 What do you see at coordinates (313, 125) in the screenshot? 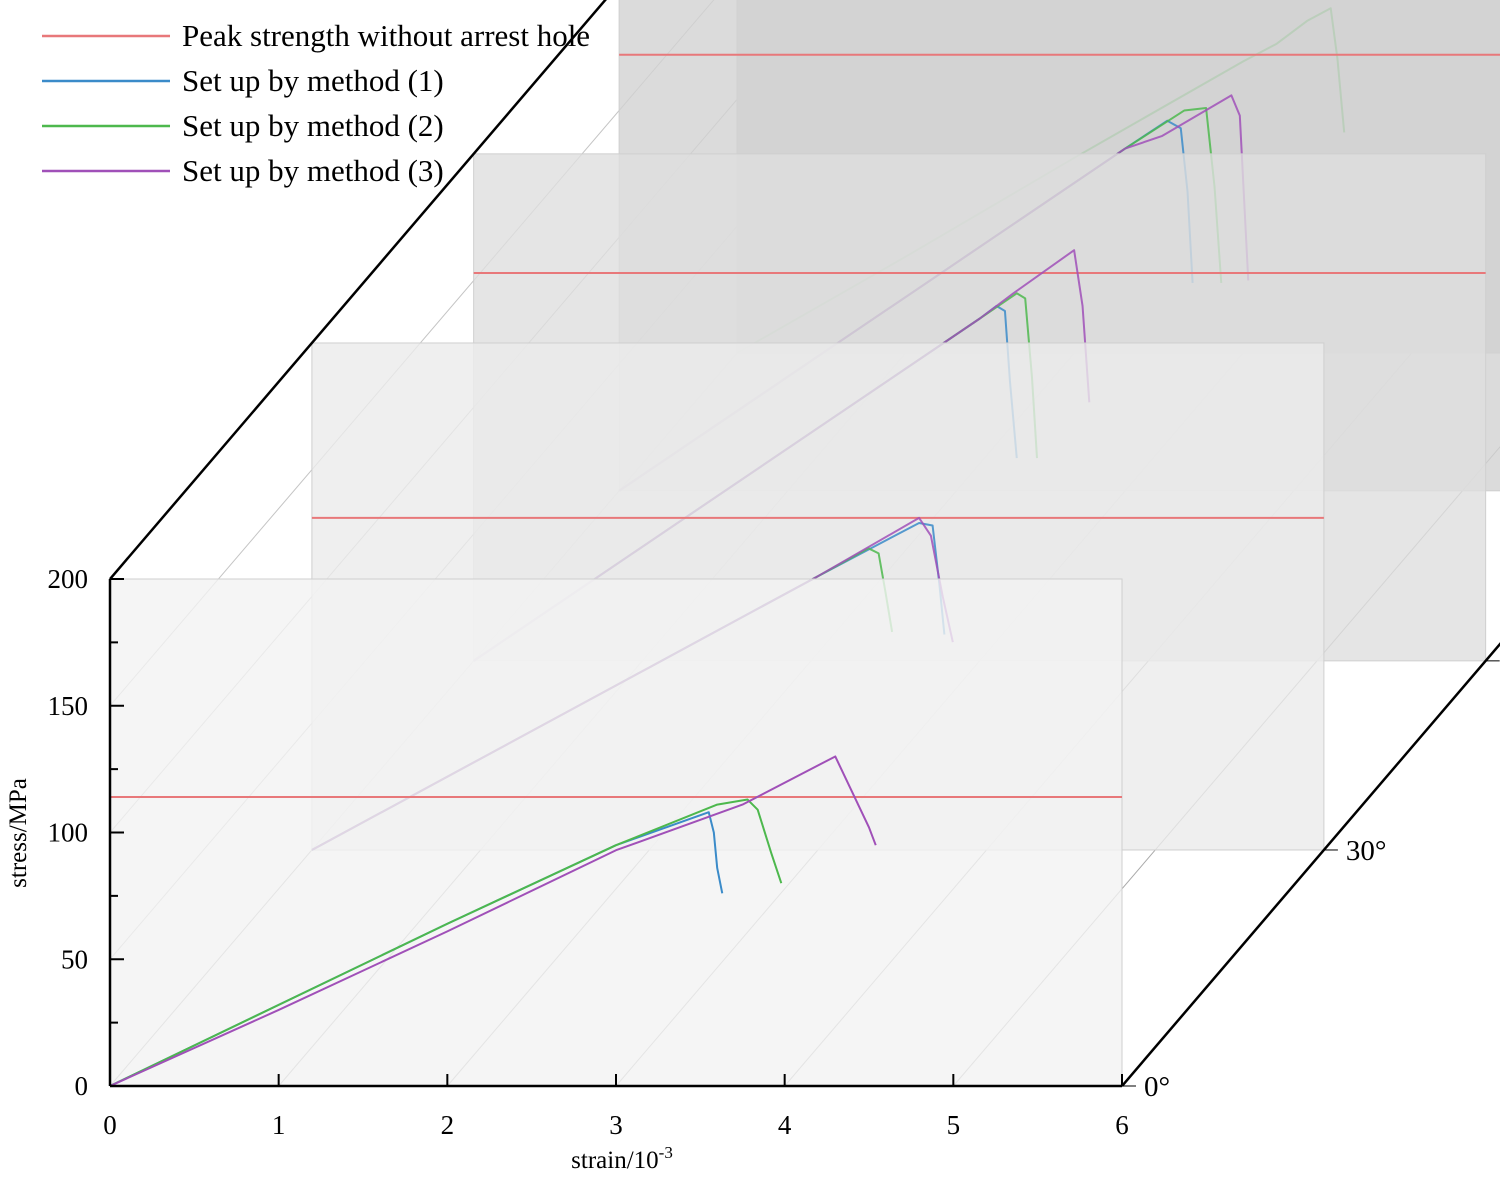
I see `legend-label: Set up by method (2)` at bounding box center [313, 125].